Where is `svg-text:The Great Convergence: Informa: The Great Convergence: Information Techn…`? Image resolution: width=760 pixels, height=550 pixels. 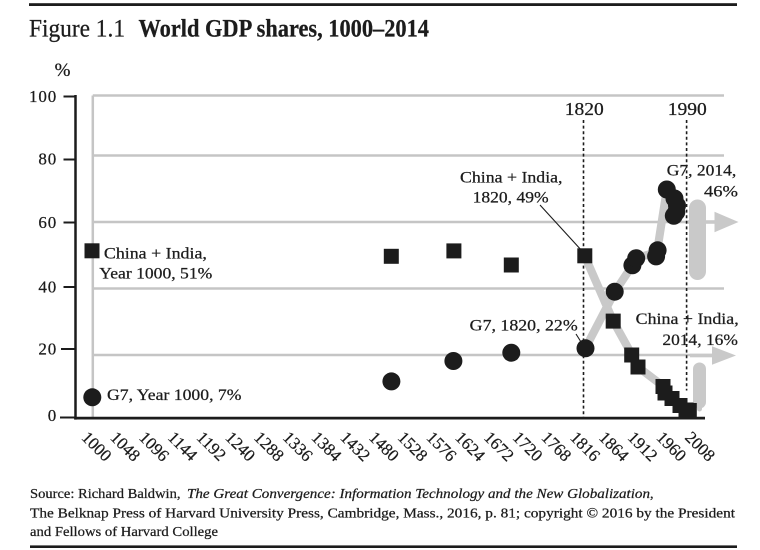
svg-text:The Great Convergence: Informa: The Great Convergence: Information Techn… is located at coordinates (418, 494).